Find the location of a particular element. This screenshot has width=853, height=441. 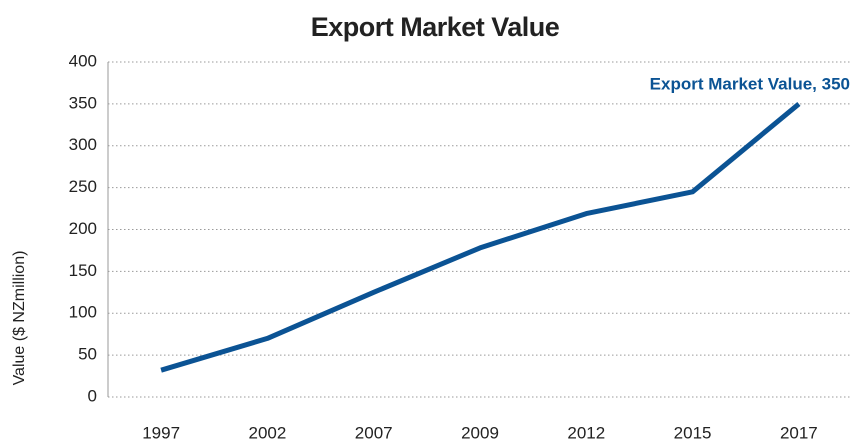

y-tick-label: 0 is located at coordinates (92, 395).